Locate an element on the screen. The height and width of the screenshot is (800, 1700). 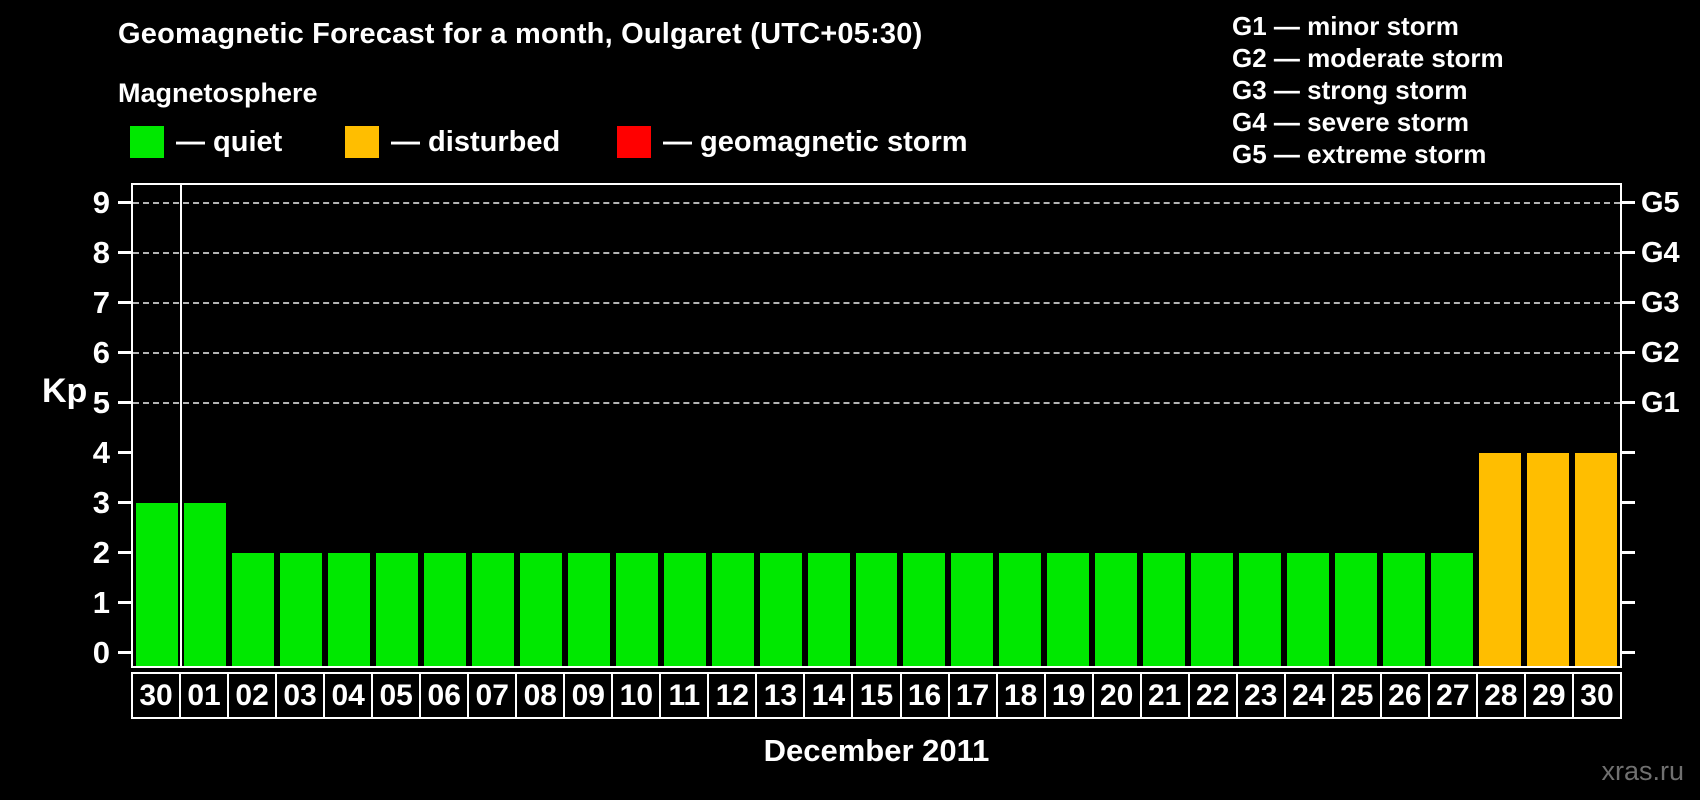
y-tick-label-9: 9 is located at coordinates (101, 202).